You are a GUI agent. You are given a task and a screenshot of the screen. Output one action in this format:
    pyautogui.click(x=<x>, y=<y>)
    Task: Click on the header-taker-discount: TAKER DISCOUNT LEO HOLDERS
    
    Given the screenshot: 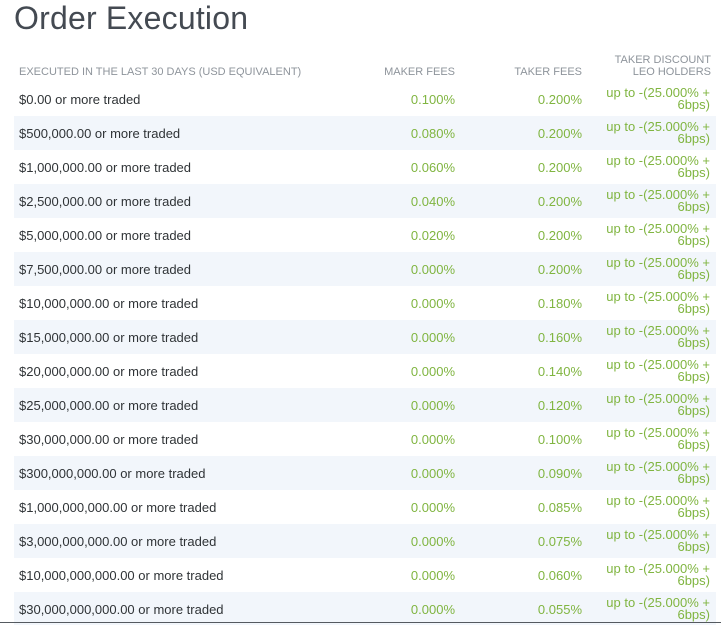 What is the action you would take?
    pyautogui.click(x=662, y=66)
    